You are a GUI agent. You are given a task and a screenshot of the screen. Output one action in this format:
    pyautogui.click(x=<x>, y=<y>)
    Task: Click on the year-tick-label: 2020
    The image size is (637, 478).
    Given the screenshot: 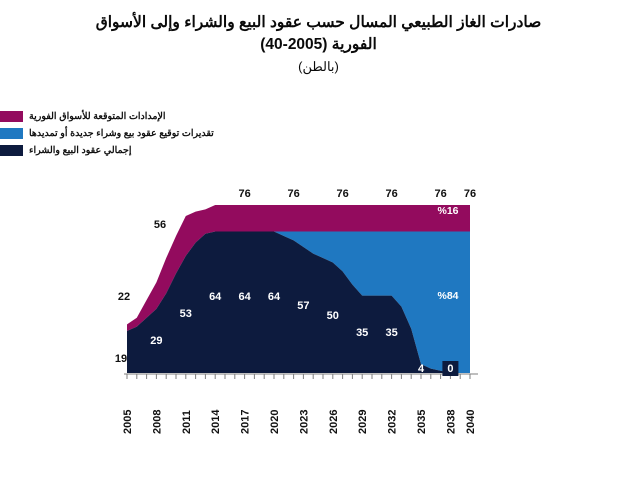 What is the action you would take?
    pyautogui.click(x=275, y=422)
    